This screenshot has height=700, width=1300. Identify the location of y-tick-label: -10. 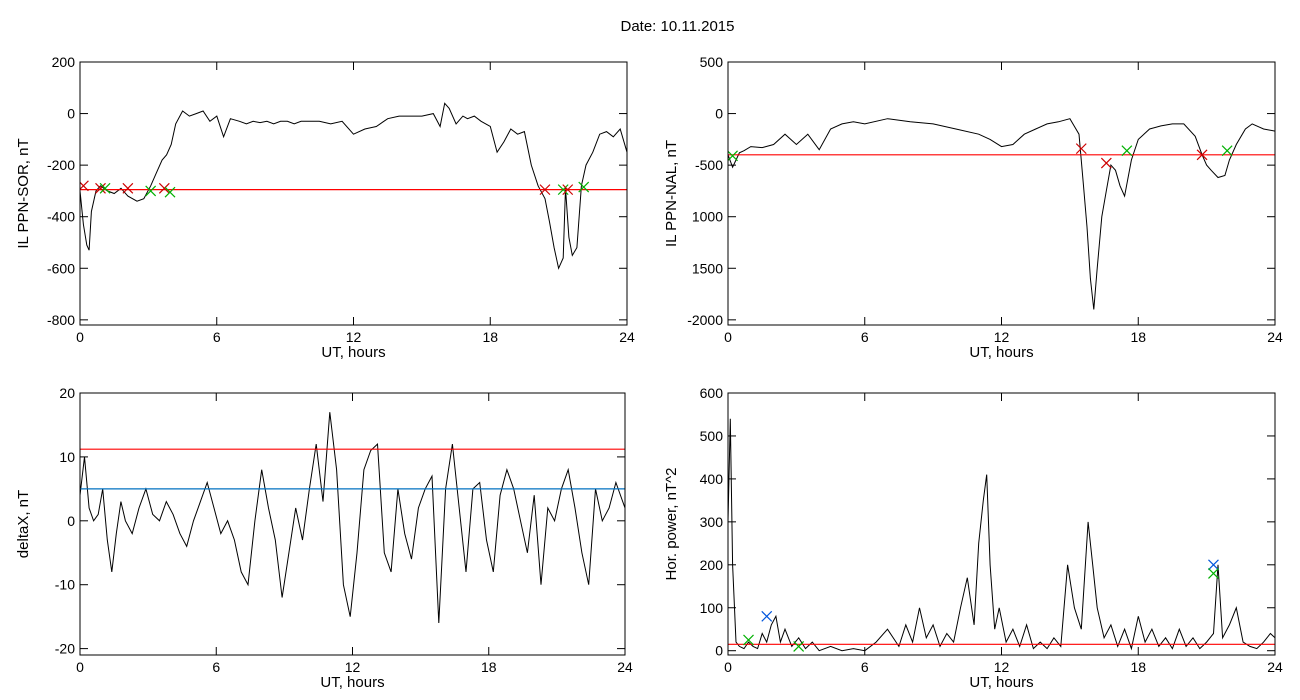
(65, 585).